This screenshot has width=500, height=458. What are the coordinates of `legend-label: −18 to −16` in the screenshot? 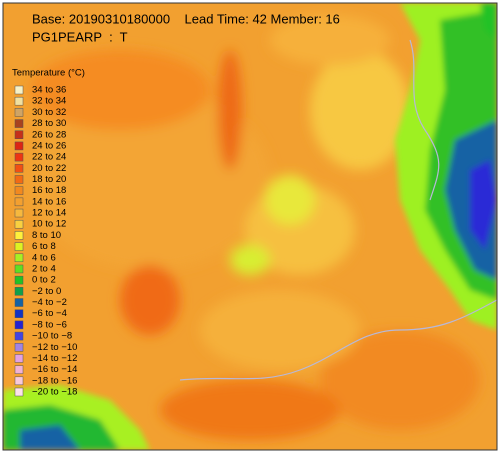 It's located at (54, 380).